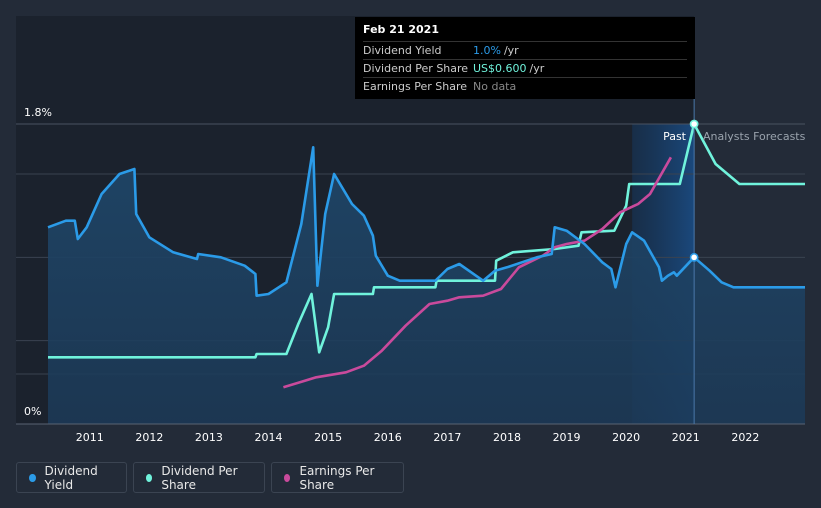  Describe the element at coordinates (567, 437) in the screenshot. I see `x-tick-label: 2019` at that location.